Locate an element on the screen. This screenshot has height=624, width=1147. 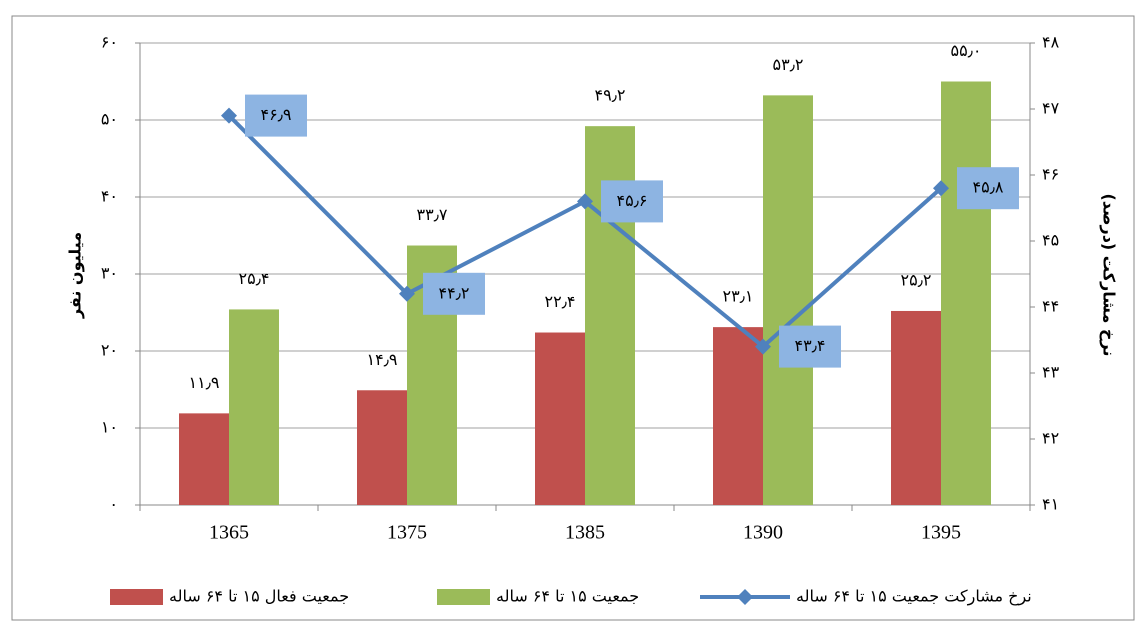
y2-tick-label: ۴۶ is located at coordinates (1050, 174).